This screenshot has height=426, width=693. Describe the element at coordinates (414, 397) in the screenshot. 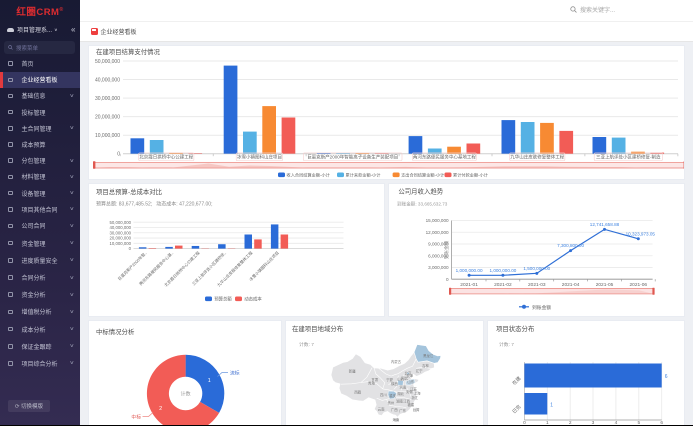

I see `svg-text: 浙江` at that location.